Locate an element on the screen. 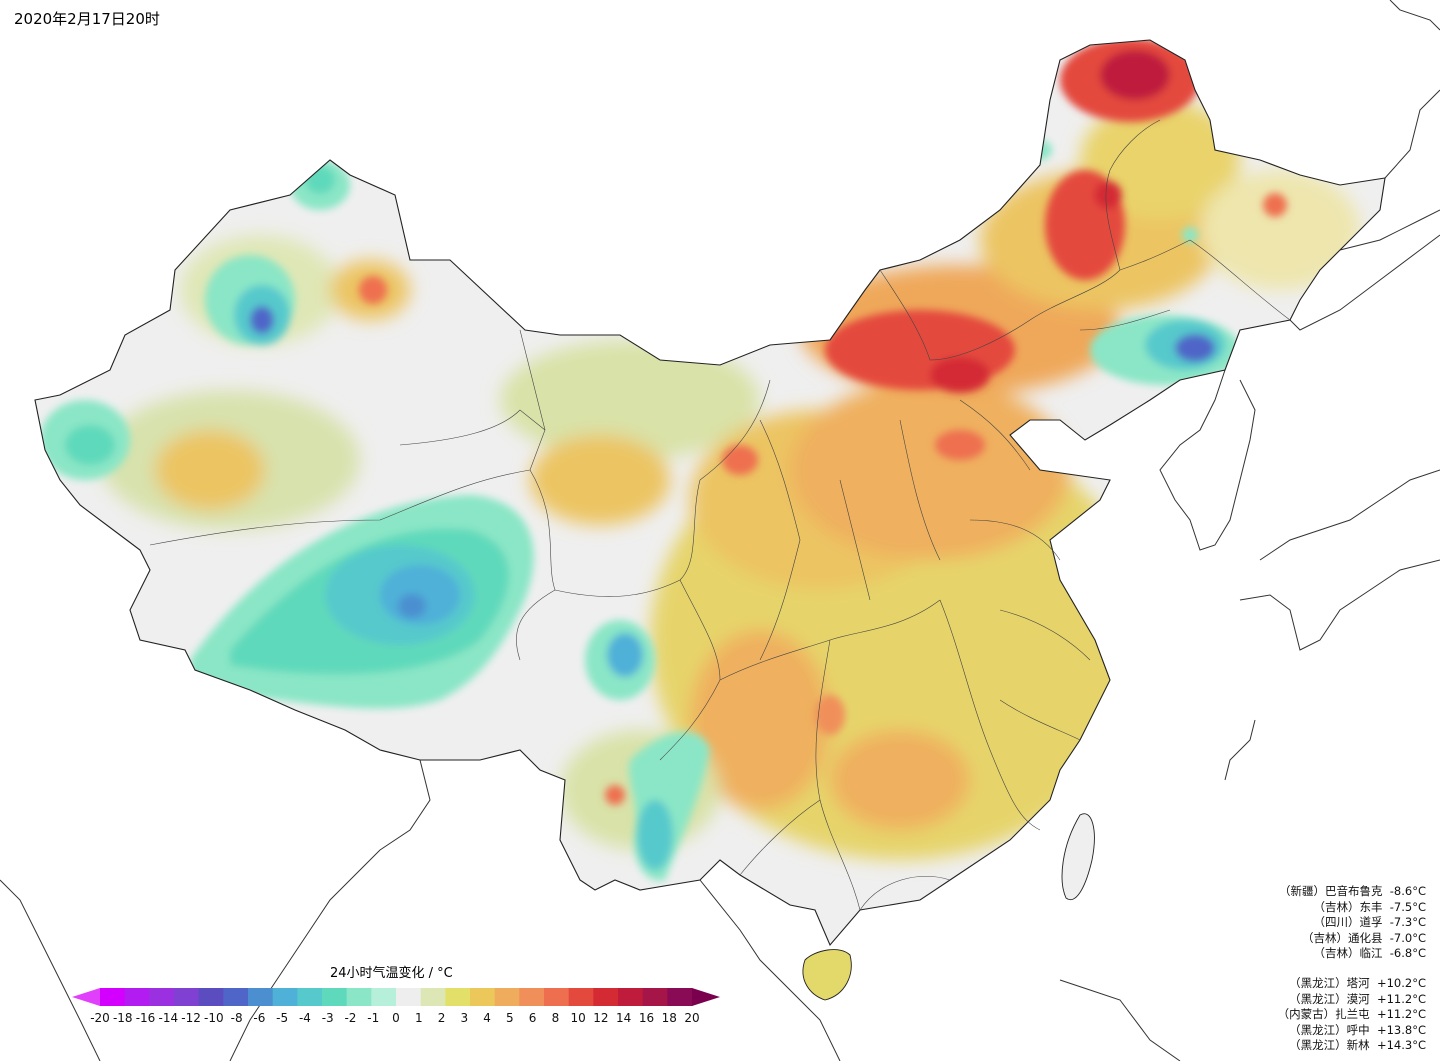 The height and width of the screenshot is (1061, 1440). station-name: （黑龙江）呼中 is located at coordinates (1329, 1029).